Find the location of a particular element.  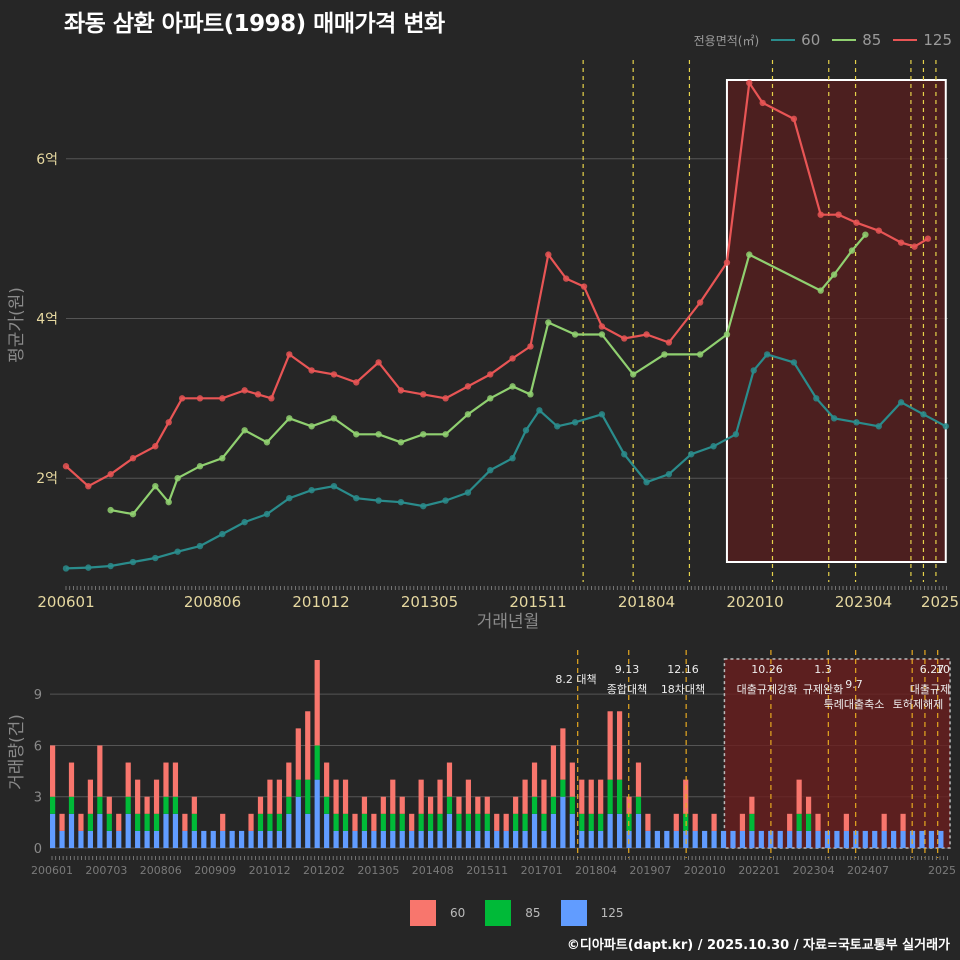

bar-y-tick-label: 3 is located at coordinates (38, 798).